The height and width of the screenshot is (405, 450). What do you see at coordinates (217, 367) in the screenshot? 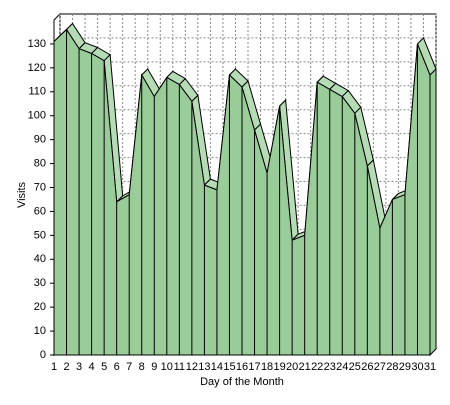
I see `x-tick-label: 14` at bounding box center [217, 367].